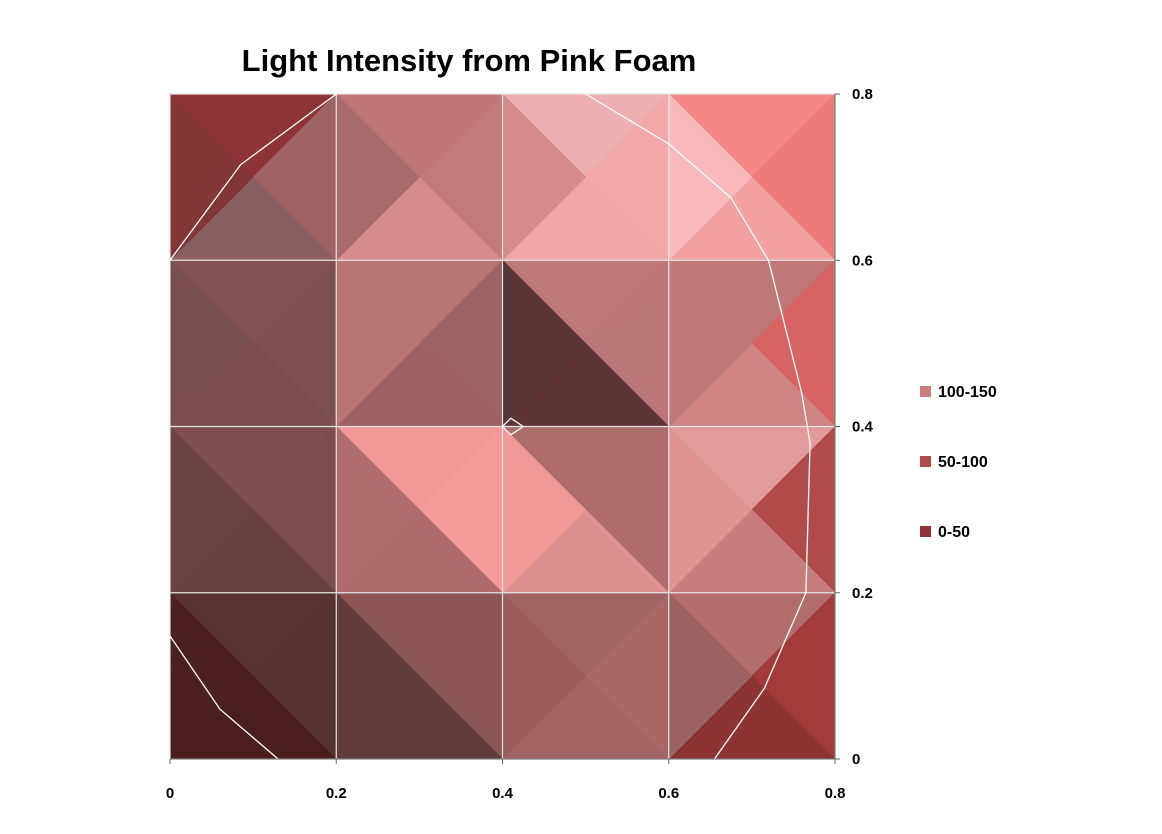 This screenshot has width=1162, height=834. What do you see at coordinates (506, 780) in the screenshot?
I see `x-axis-ticks: 0 0.2 0.4 0.6 0.8` at bounding box center [506, 780].